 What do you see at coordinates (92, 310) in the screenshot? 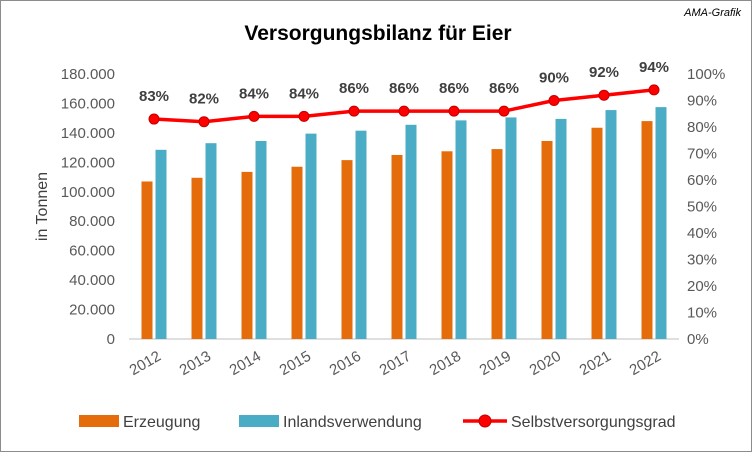
I see `y-tick-label: 20.000` at bounding box center [92, 310].